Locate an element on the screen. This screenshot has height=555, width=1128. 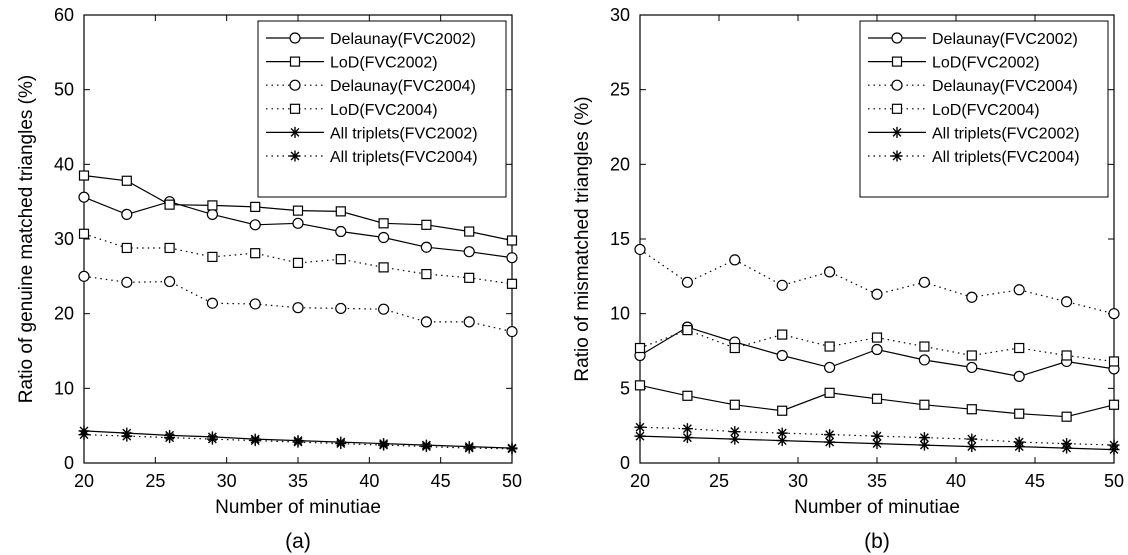
y-axis-label: Ratio of mismatched triangles (%) is located at coordinates (582, 238).